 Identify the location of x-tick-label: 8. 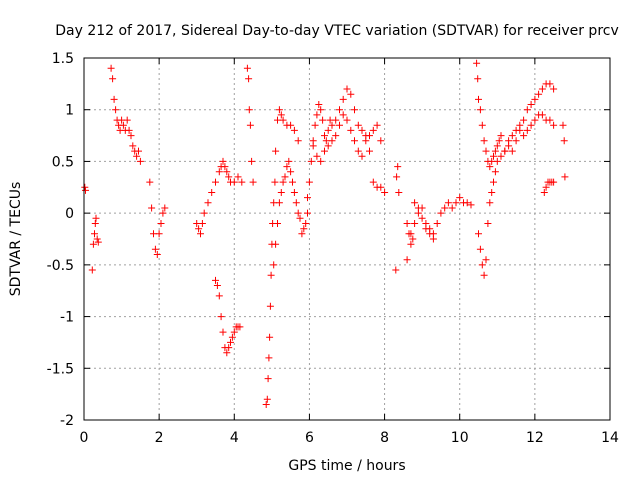
(384, 438).